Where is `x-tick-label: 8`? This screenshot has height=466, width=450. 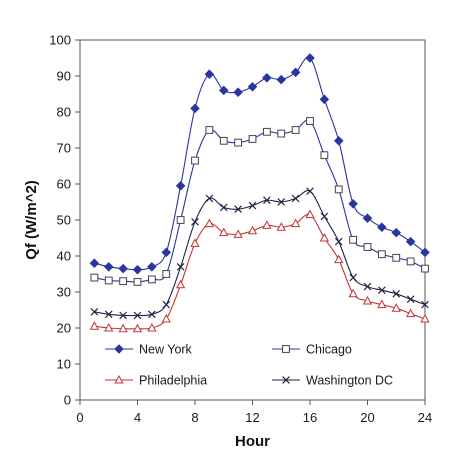 x-tick-label: 8 is located at coordinates (194, 417).